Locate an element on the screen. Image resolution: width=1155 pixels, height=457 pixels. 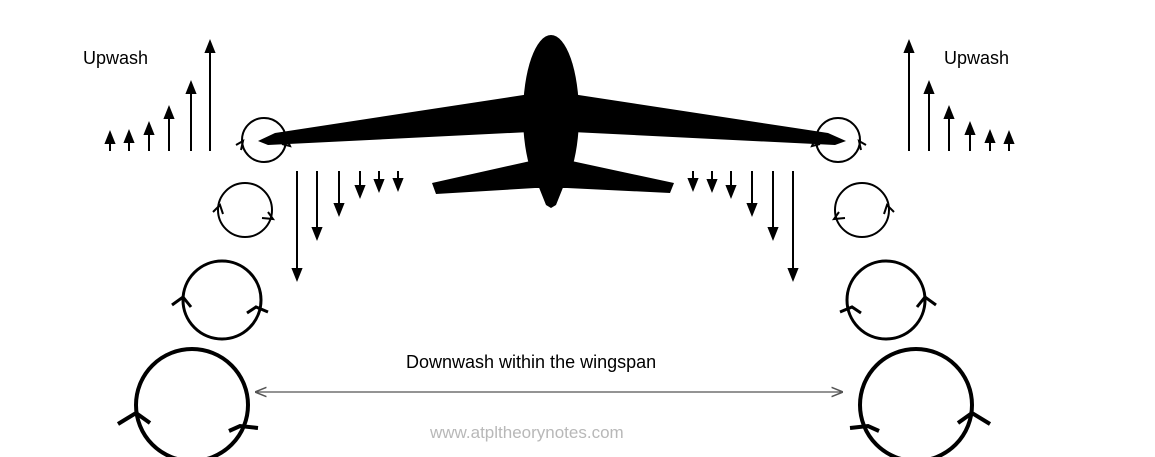
downwash-arrows-left is located at coordinates (347, 226).